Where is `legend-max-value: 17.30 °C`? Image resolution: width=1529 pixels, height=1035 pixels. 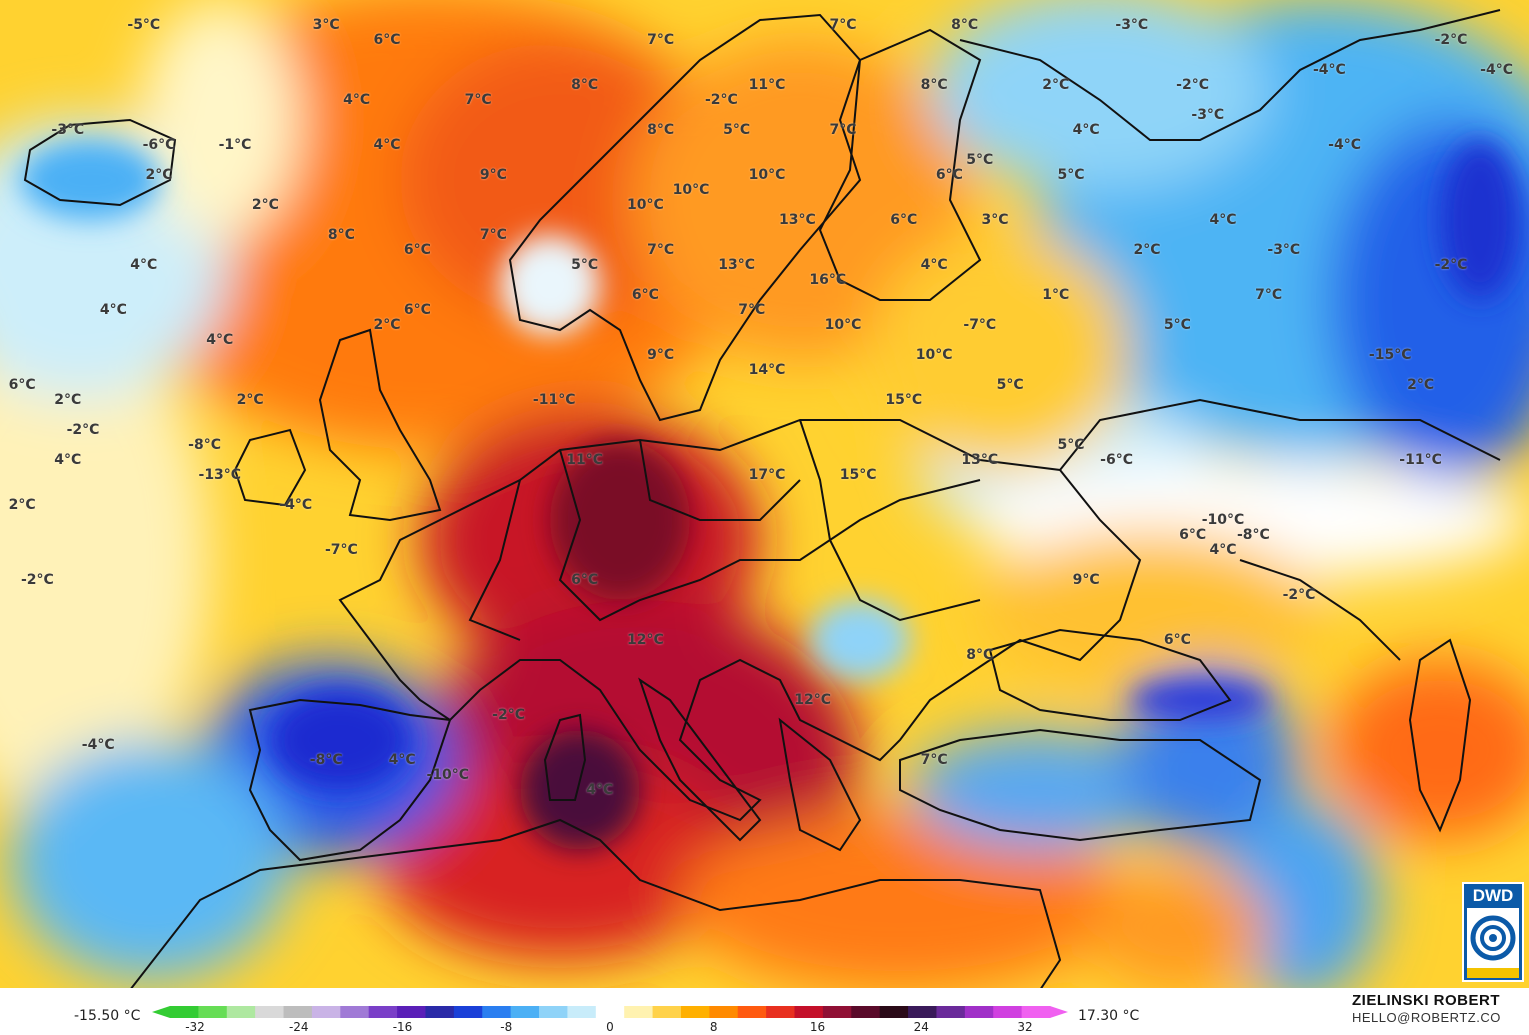
legend-max-value: 17.30 °C is located at coordinates (1109, 1016).